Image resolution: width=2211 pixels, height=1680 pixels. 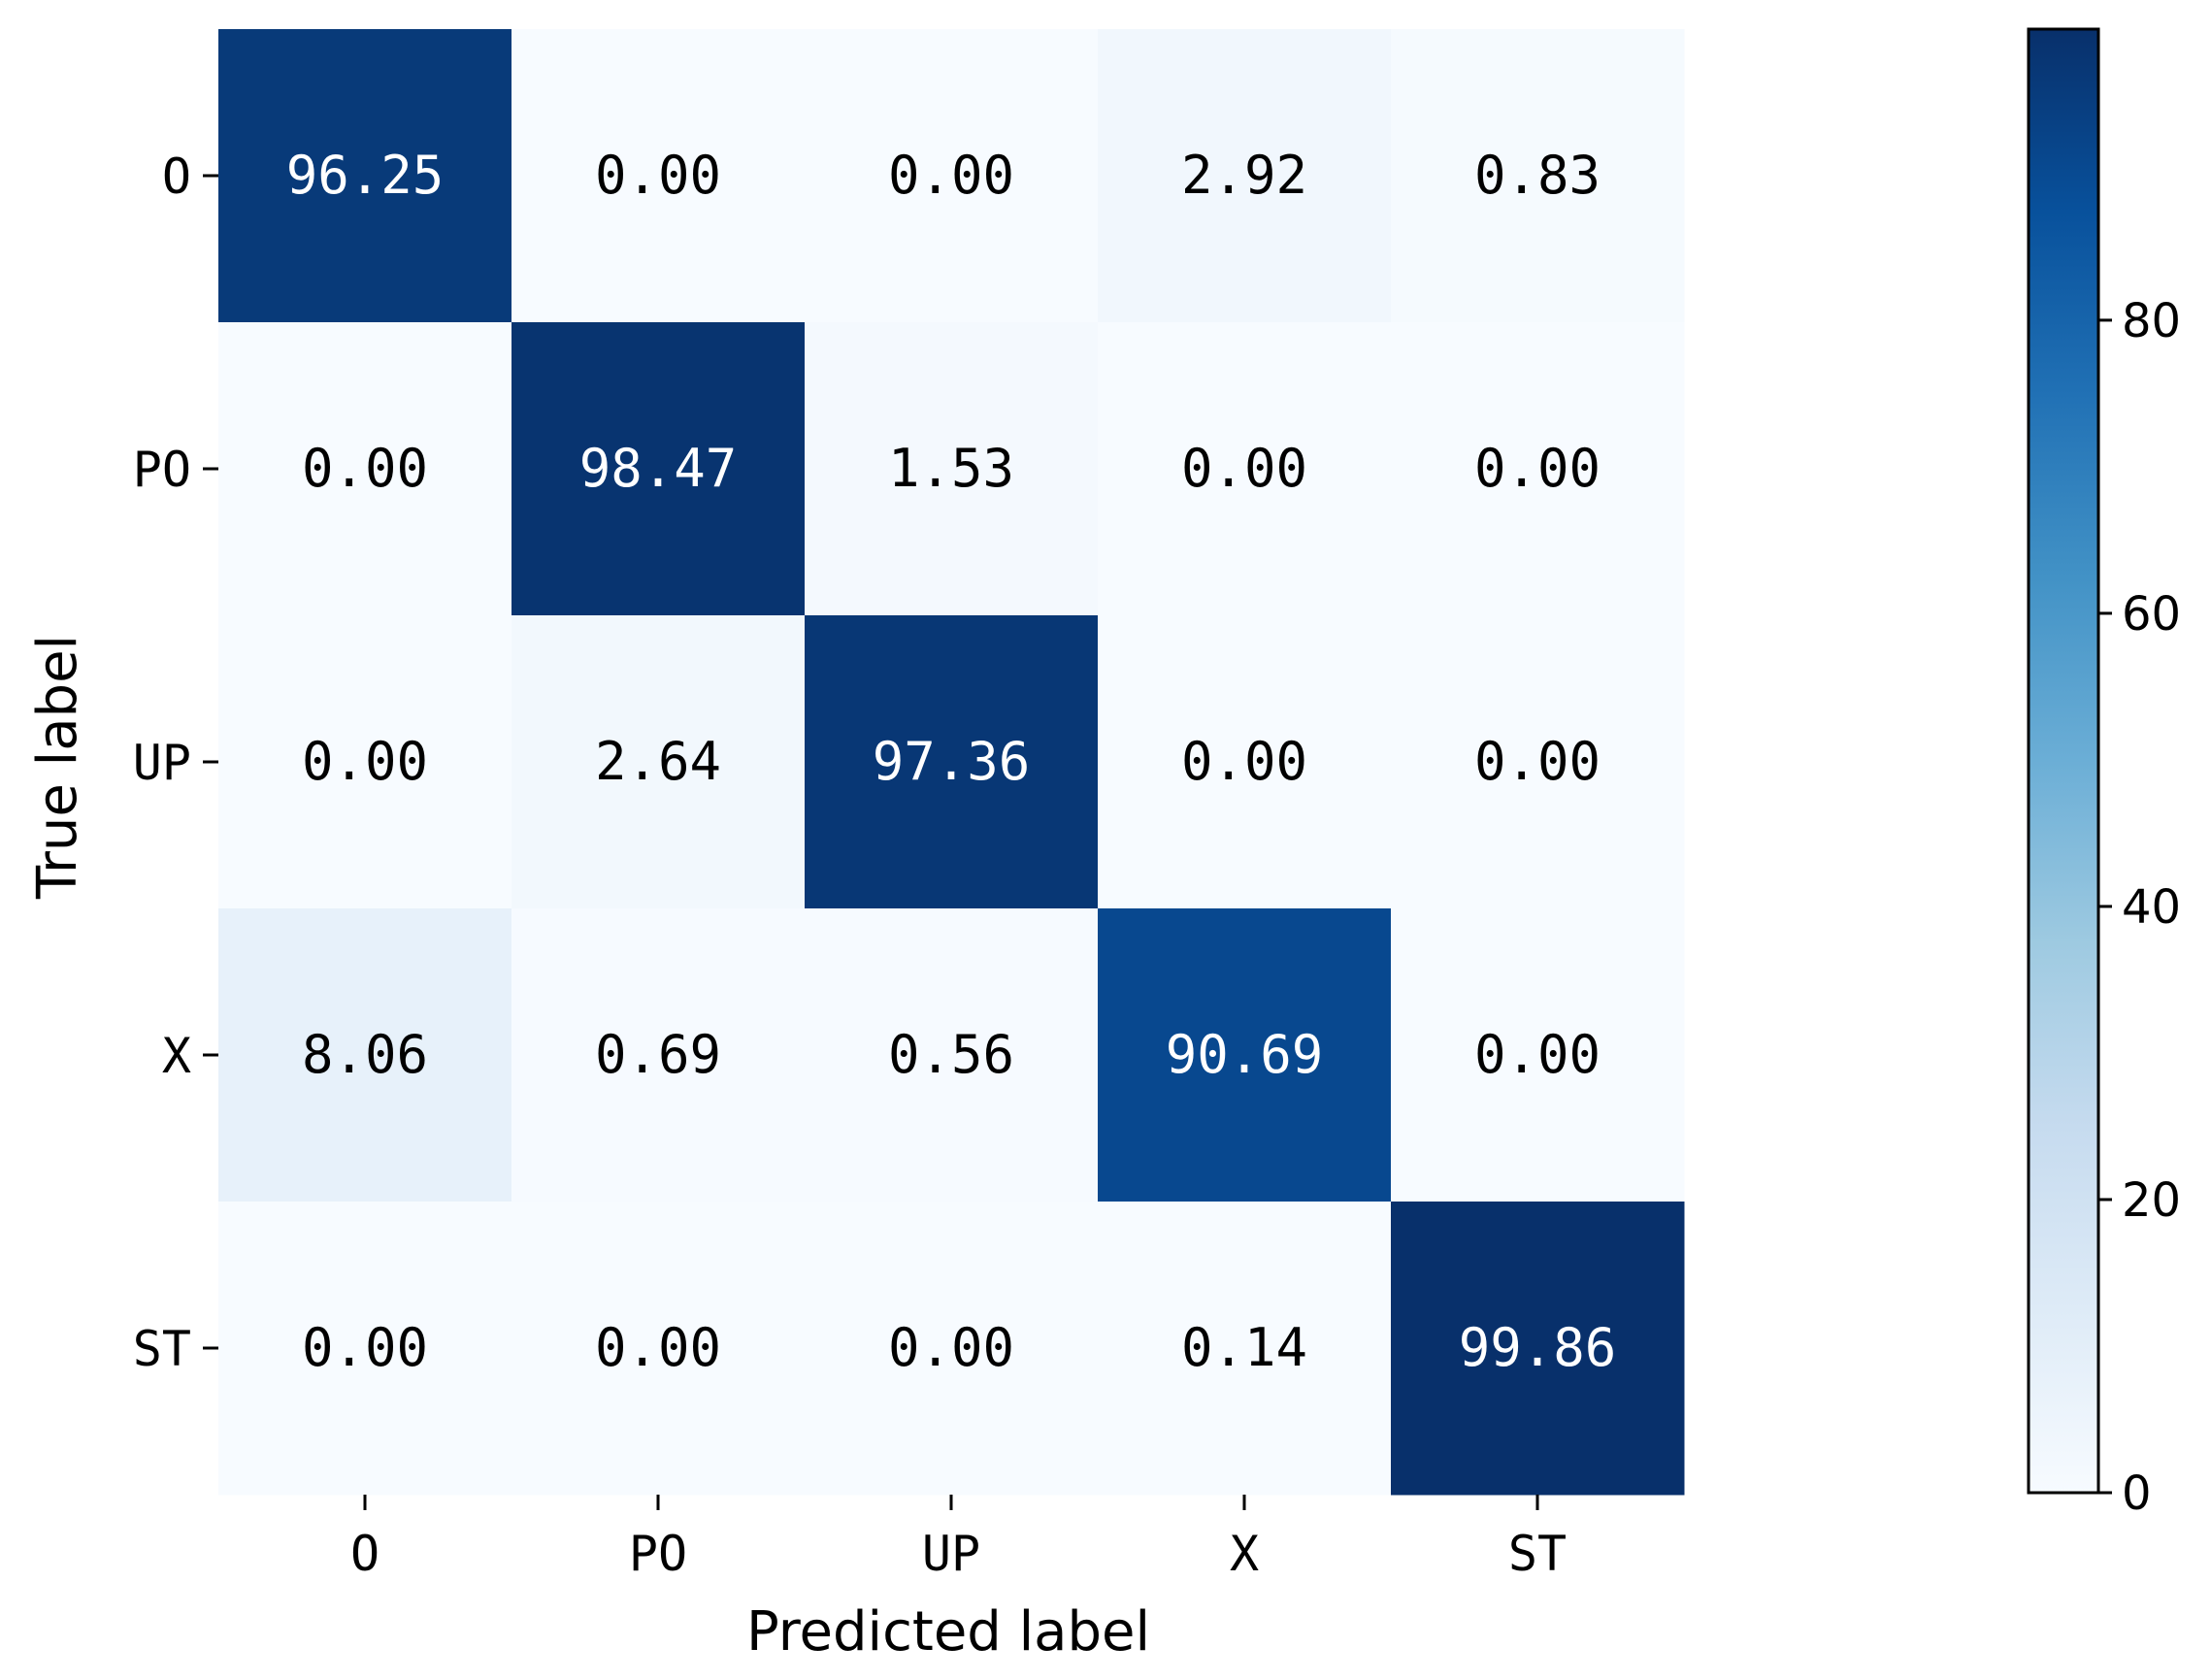 I want to click on cell-value-label: 8.06, so click(x=365, y=1054).